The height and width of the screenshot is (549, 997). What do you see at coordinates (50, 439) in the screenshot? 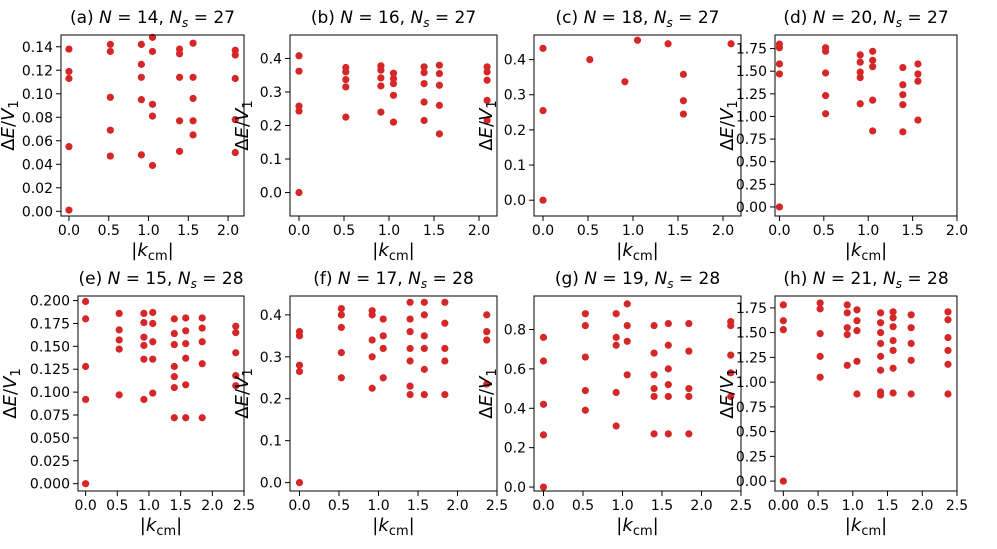
I see `y-tick-label: 0.050` at bounding box center [50, 439].